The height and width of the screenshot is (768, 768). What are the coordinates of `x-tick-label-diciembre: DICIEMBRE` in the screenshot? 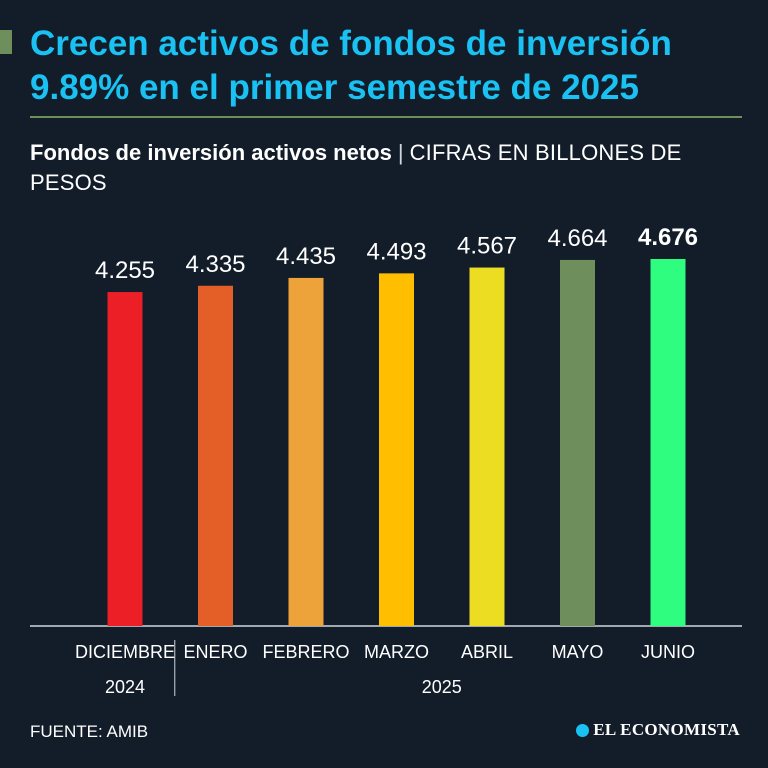 It's located at (125, 652).